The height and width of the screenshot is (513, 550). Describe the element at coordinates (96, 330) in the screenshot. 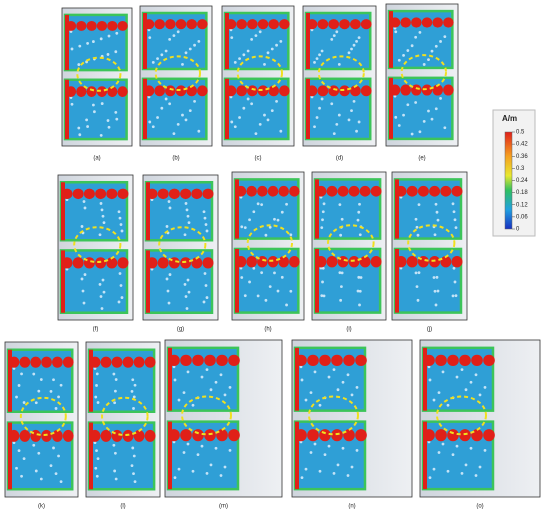

I see `panel-label: (f)` at that location.